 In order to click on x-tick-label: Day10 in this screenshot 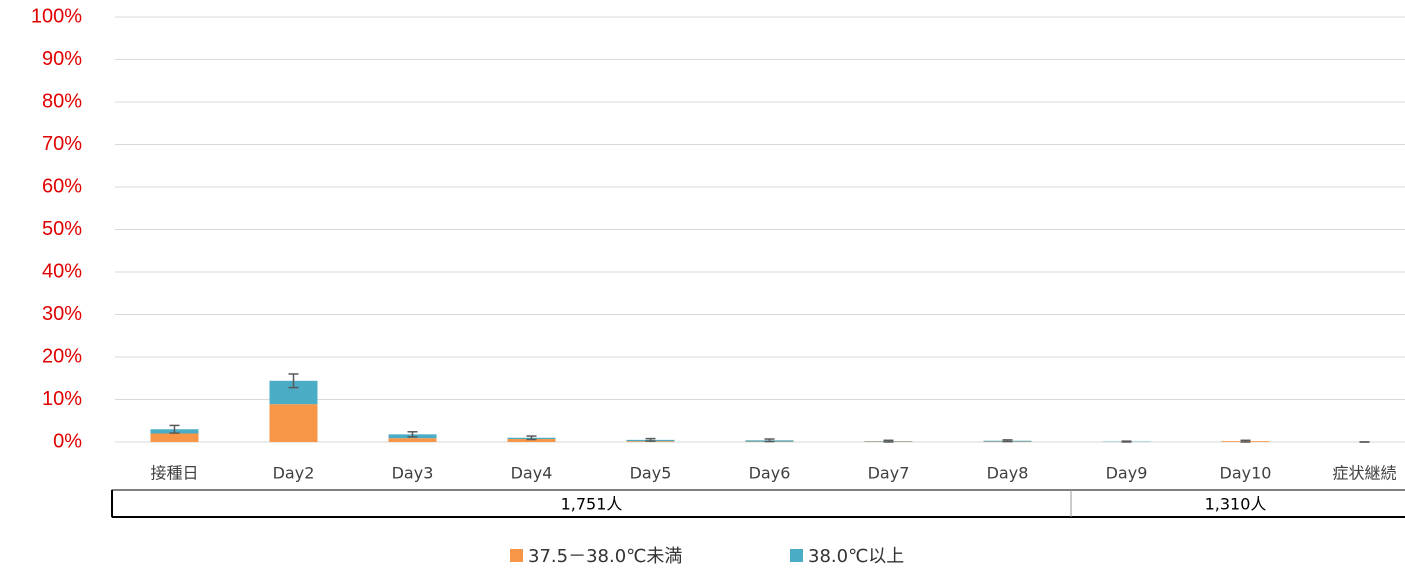, I will do `click(1246, 473)`.